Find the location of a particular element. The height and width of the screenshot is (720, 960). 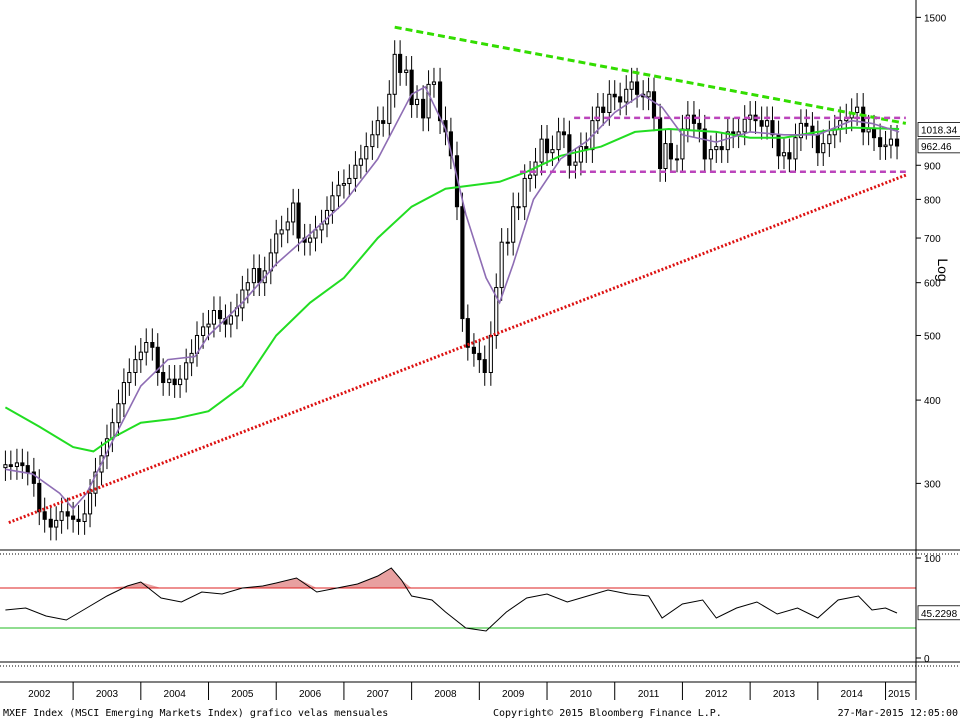

last-price-tag-box is located at coordinates (938, 146).